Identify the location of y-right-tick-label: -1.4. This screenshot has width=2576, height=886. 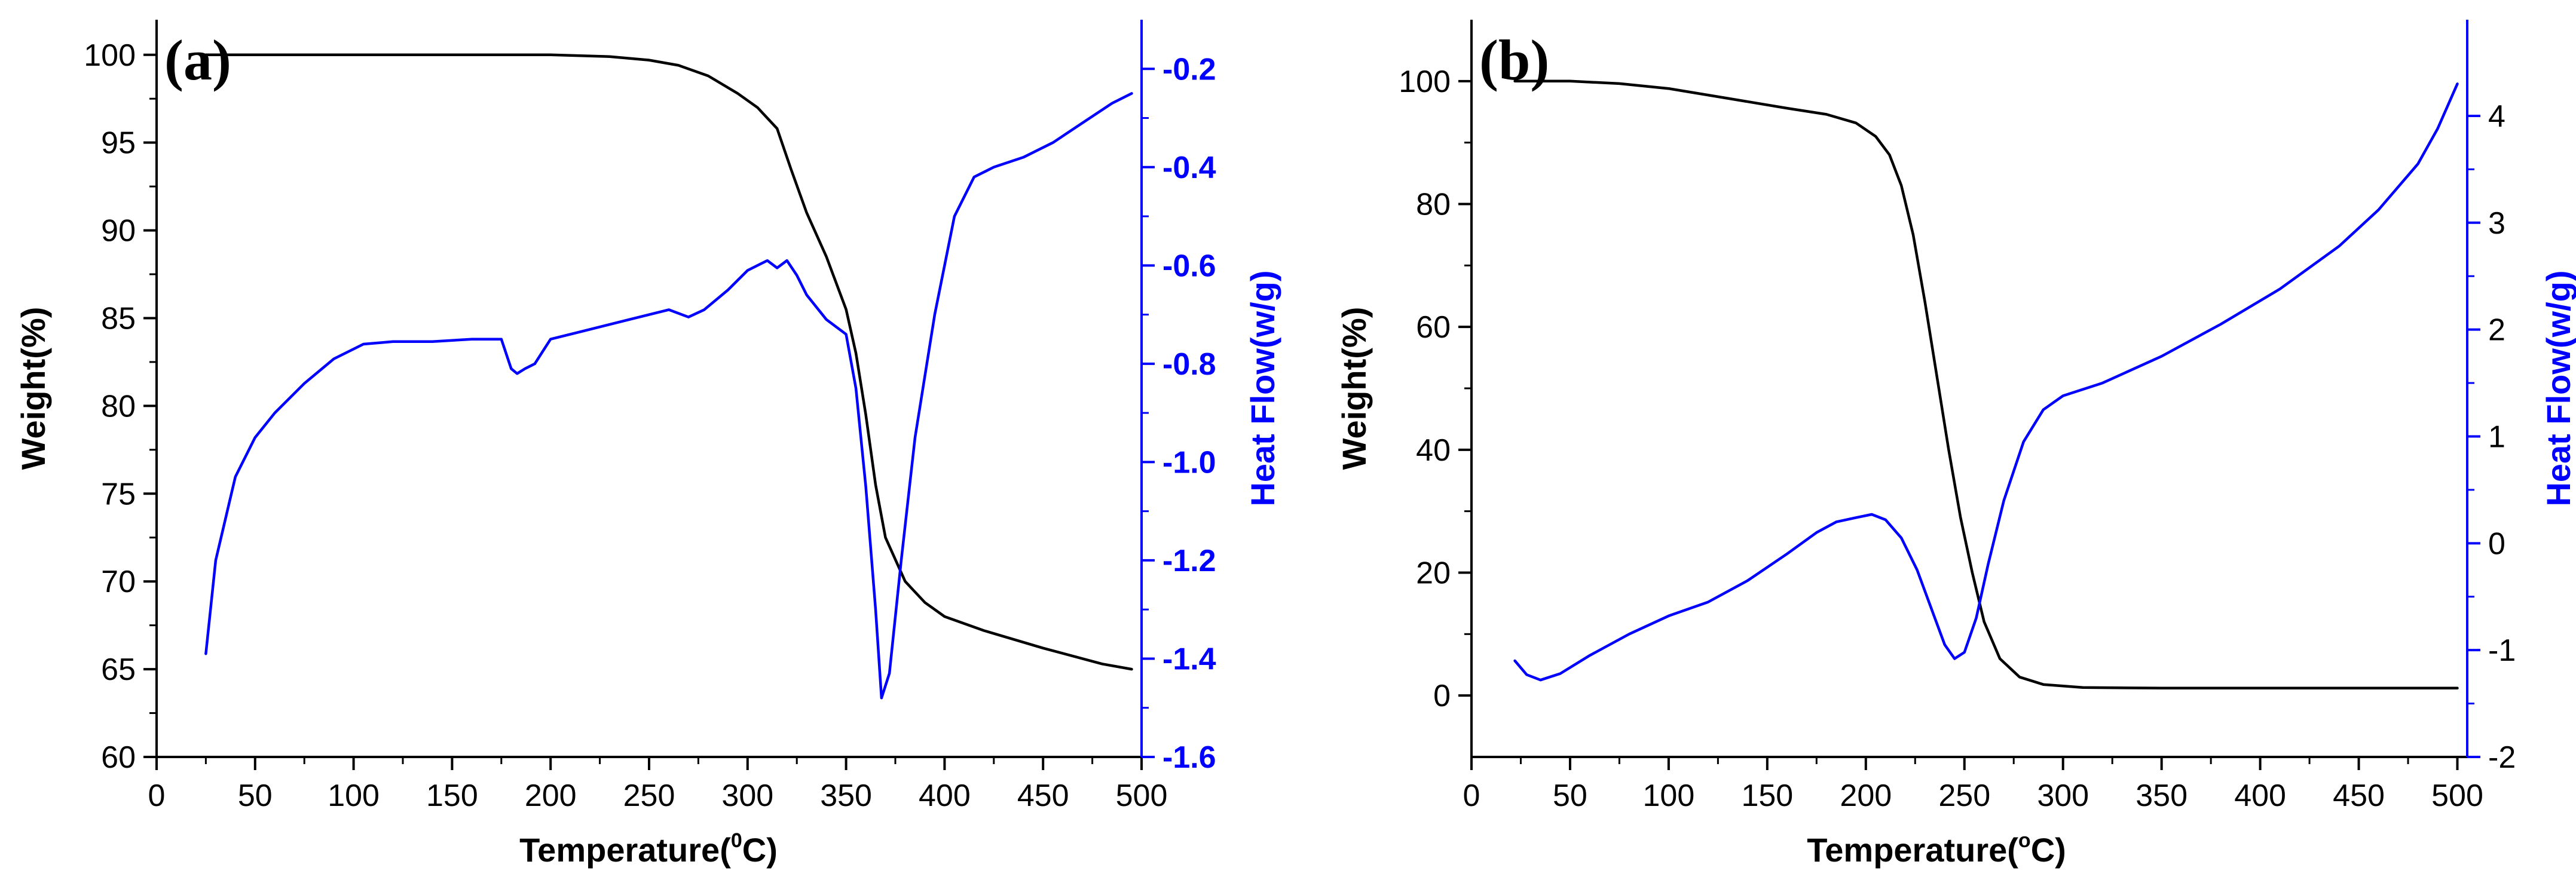
(1189, 659).